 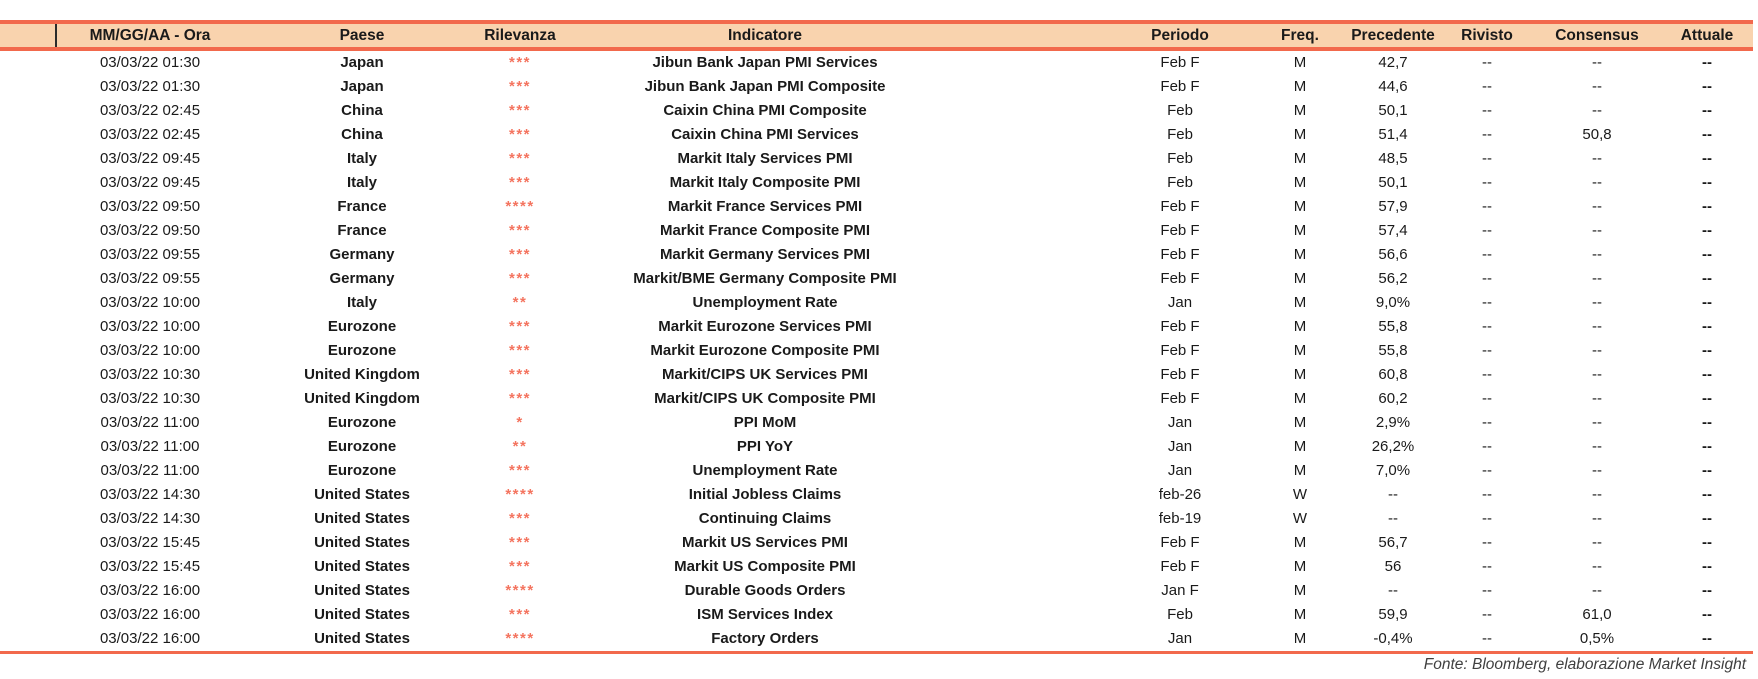 I want to click on header-country: Paese, so click(x=362, y=35).